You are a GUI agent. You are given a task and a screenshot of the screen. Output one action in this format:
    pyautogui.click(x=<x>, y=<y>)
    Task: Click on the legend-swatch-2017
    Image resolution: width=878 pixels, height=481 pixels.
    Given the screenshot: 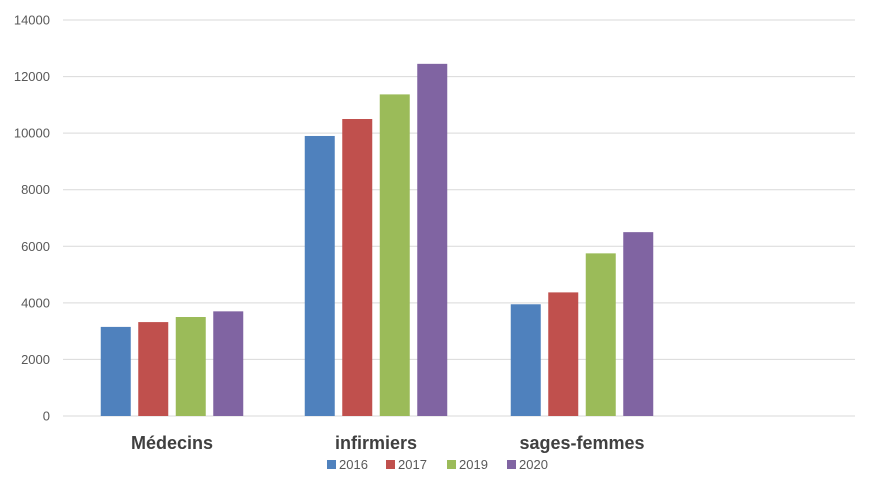 What is the action you would take?
    pyautogui.click(x=390, y=464)
    